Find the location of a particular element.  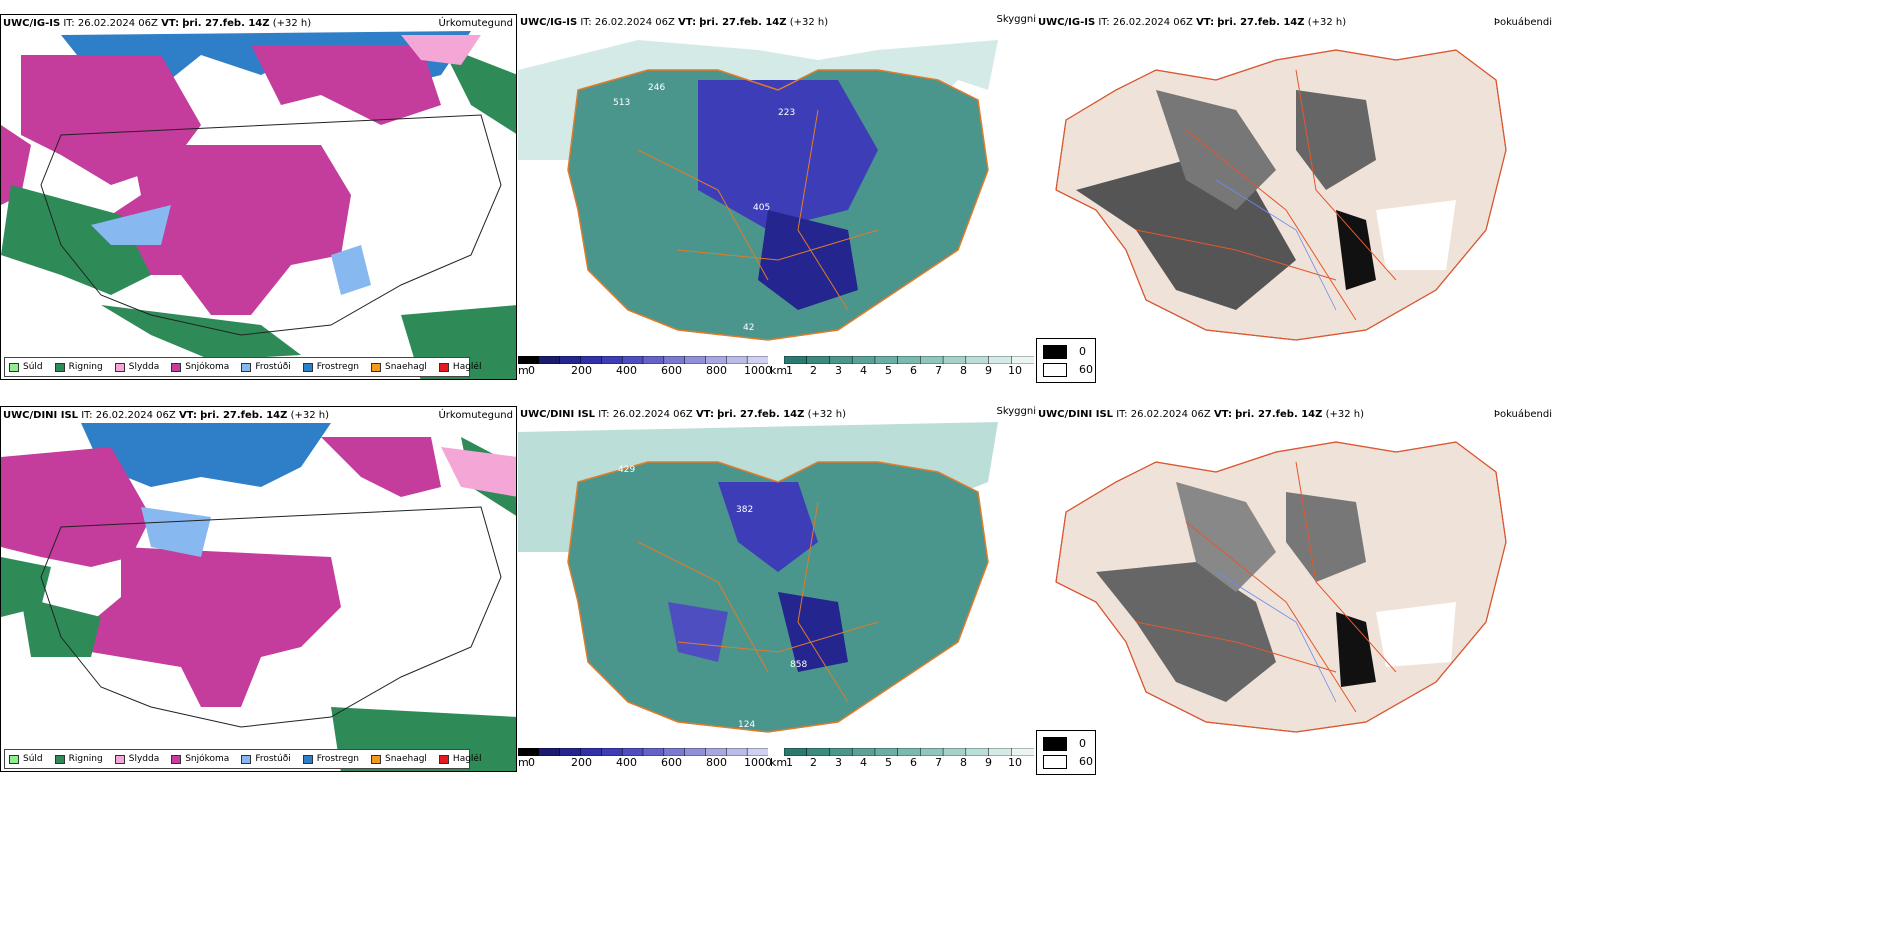

visibility-km-unit: km is located at coordinates (779, 762).